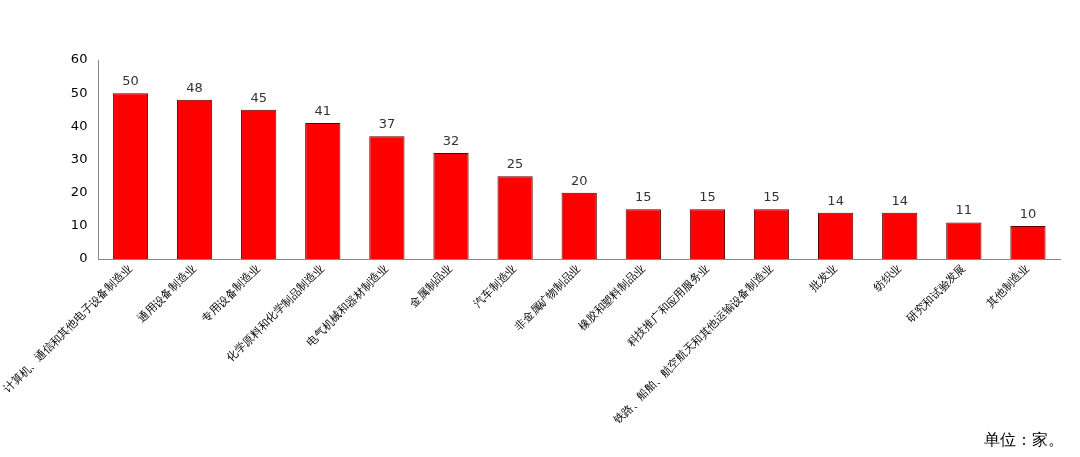  I want to click on x-tick-label: 通用设备制造业, so click(167, 293).